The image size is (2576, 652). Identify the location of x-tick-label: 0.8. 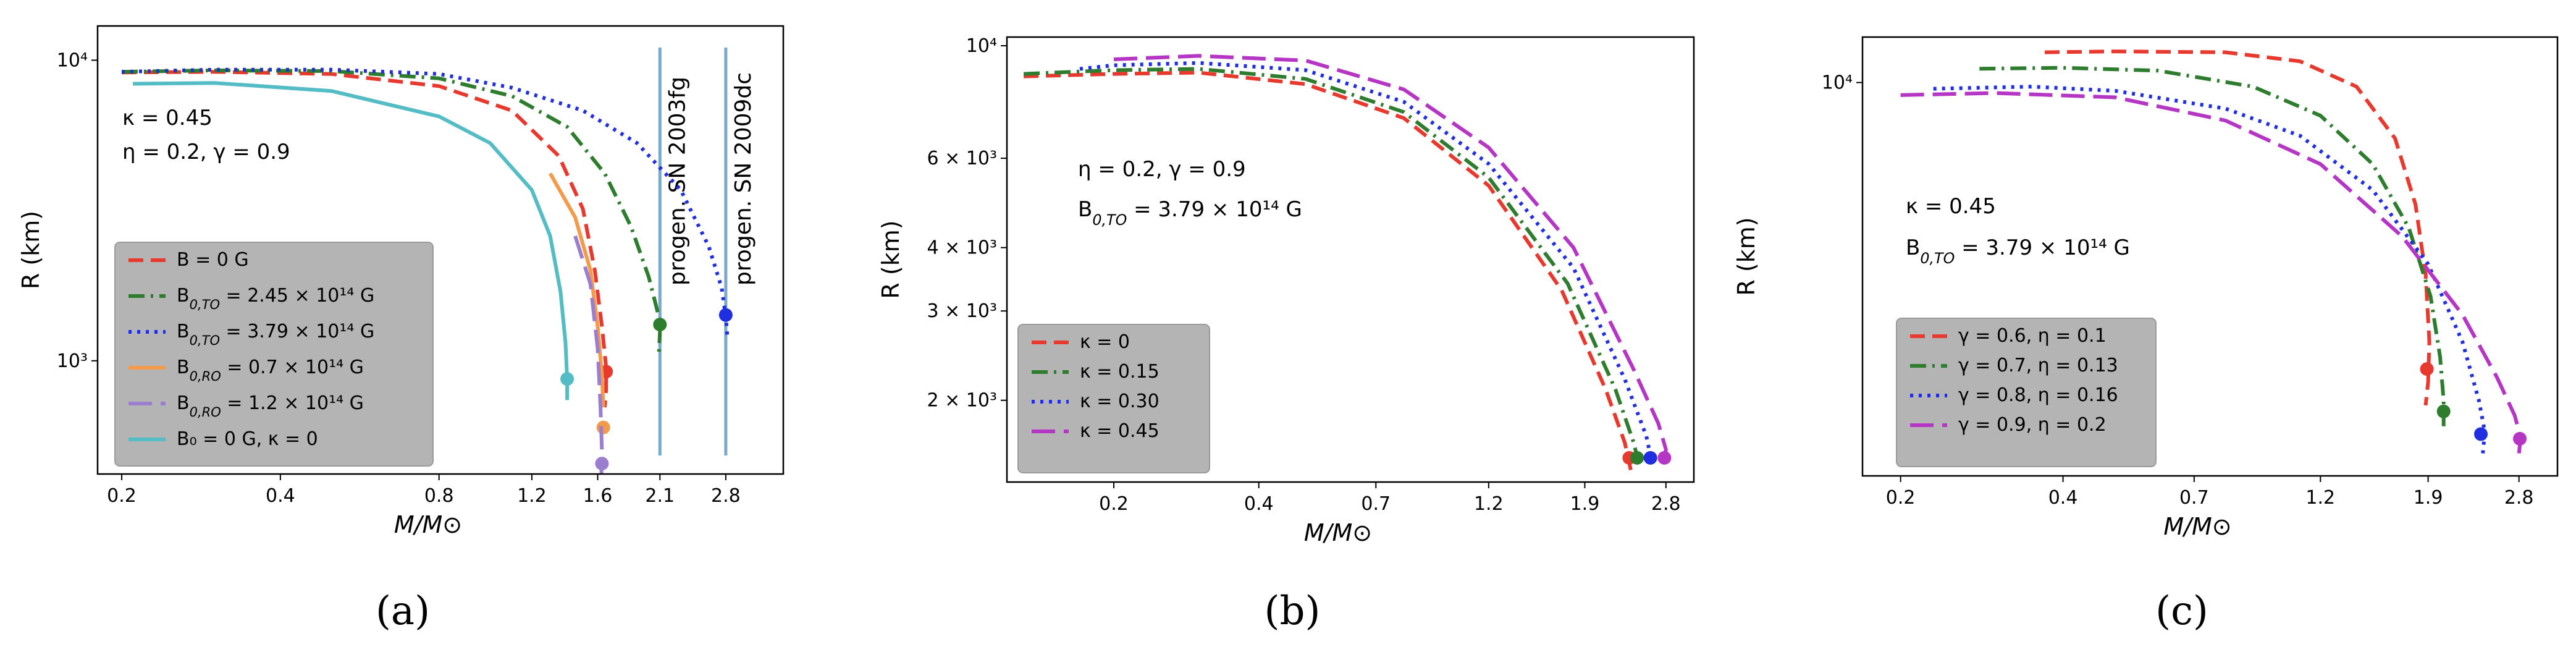
(439, 496).